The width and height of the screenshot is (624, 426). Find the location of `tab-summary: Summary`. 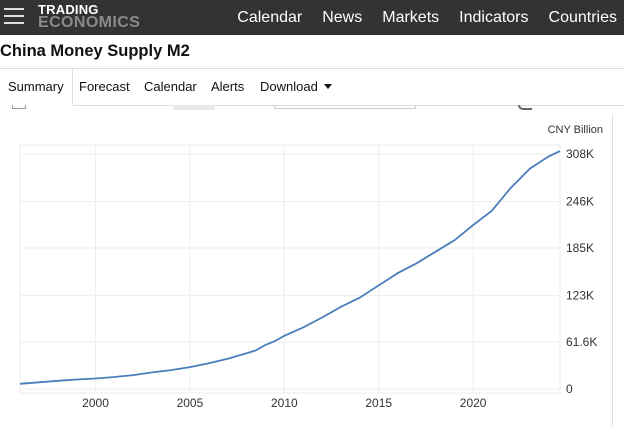

tab-summary: Summary is located at coordinates (36, 87).